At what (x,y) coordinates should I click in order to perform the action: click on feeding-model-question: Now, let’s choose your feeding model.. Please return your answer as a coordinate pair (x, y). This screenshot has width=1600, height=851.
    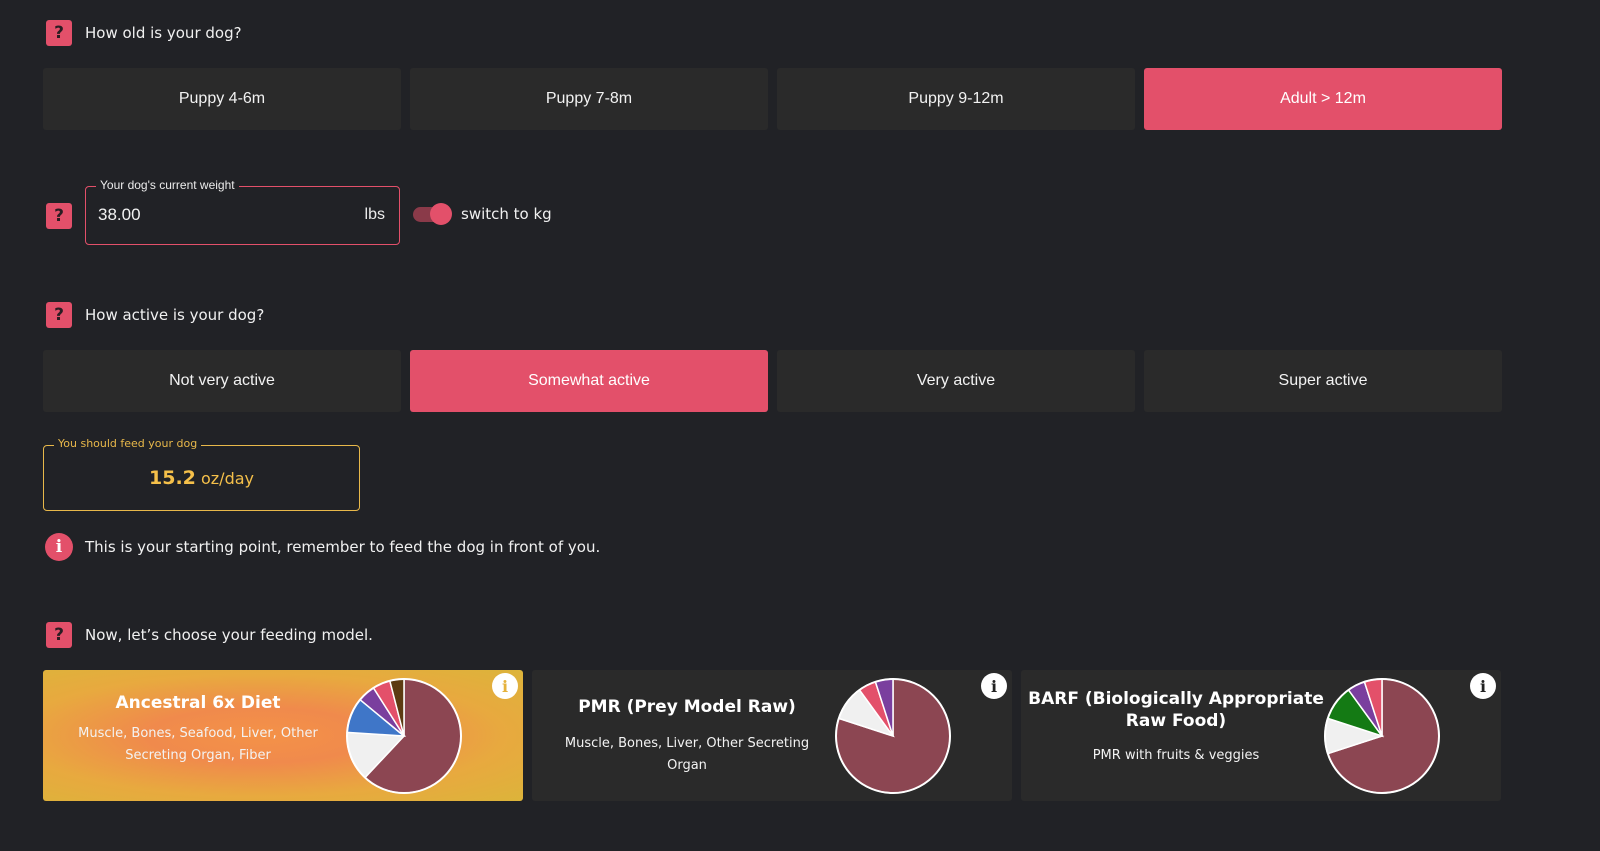
    Looking at the image, I should click on (229, 635).